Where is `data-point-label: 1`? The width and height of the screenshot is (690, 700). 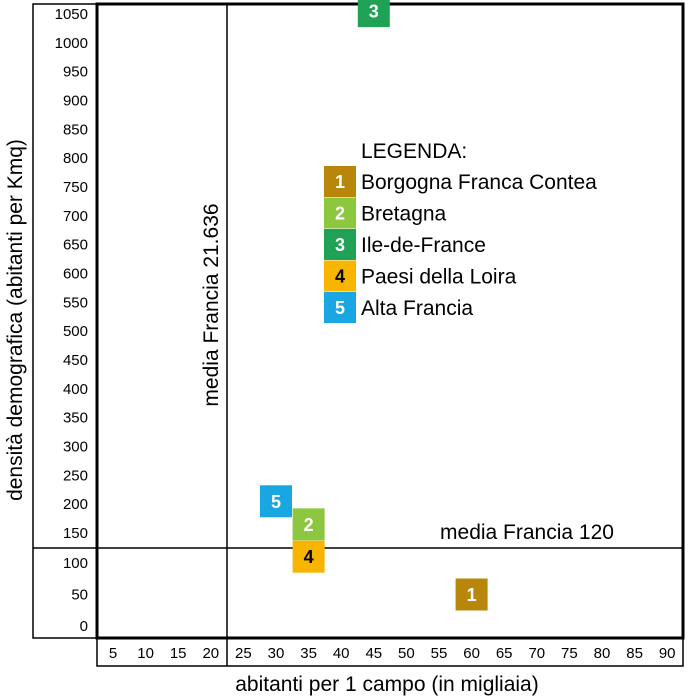 data-point-label: 1 is located at coordinates (472, 595).